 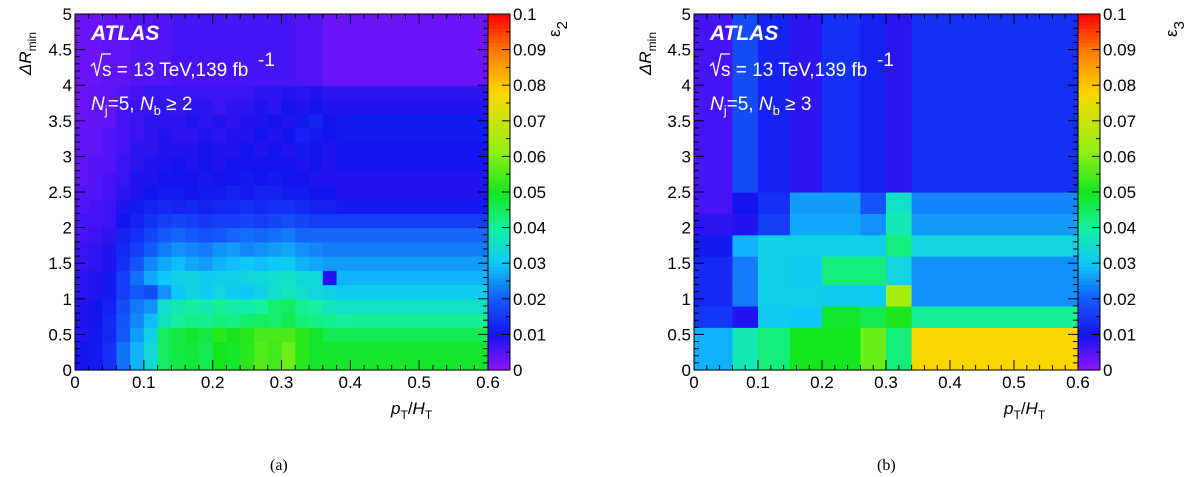 What do you see at coordinates (67, 85) in the screenshot?
I see `y-tick-label: 4` at bounding box center [67, 85].